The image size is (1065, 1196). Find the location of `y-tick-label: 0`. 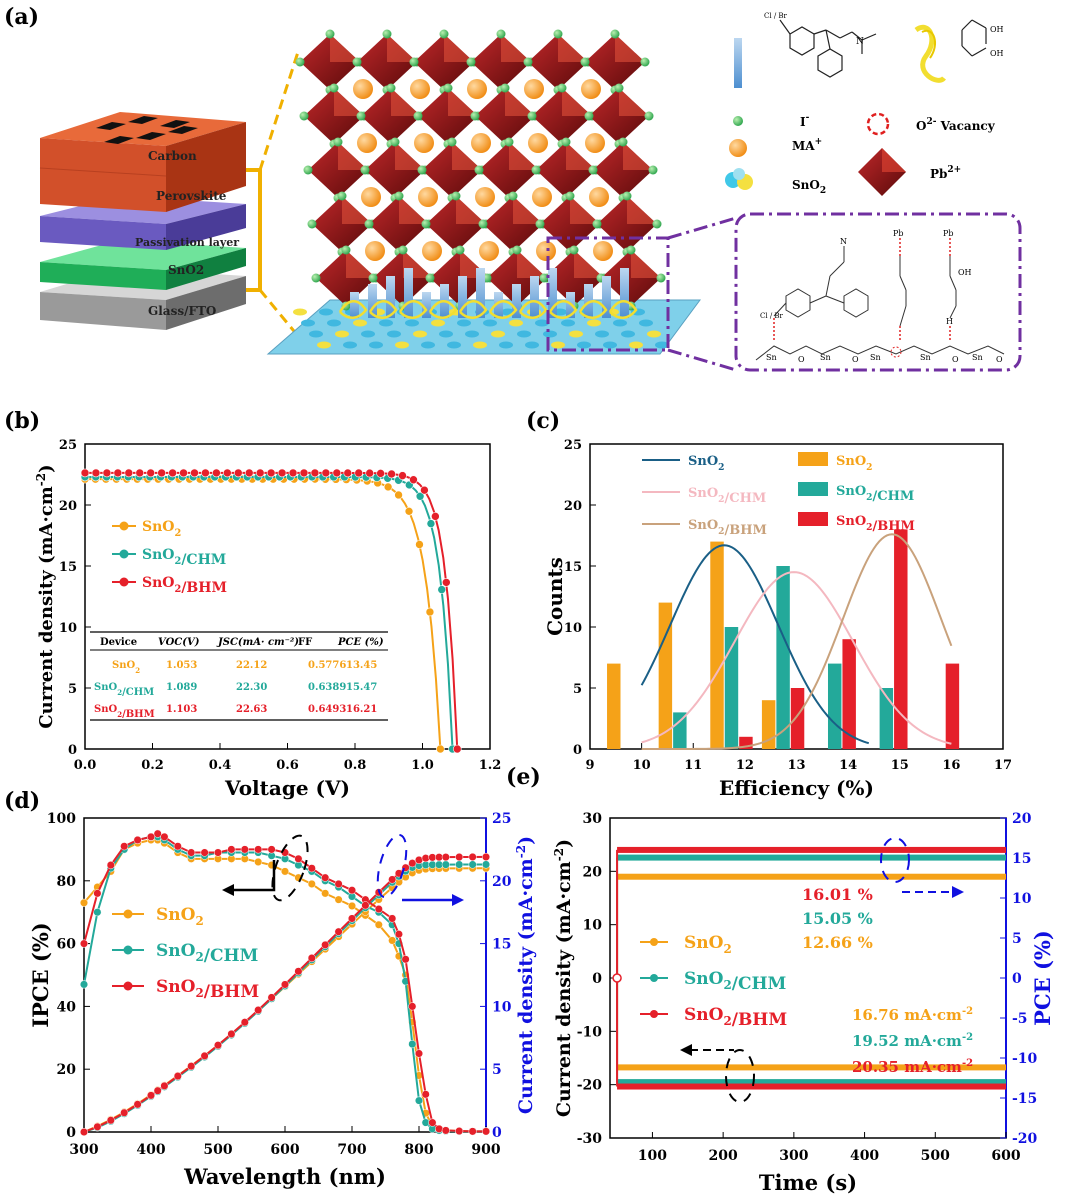

y-tick-label: 0 is located at coordinates (72, 750).